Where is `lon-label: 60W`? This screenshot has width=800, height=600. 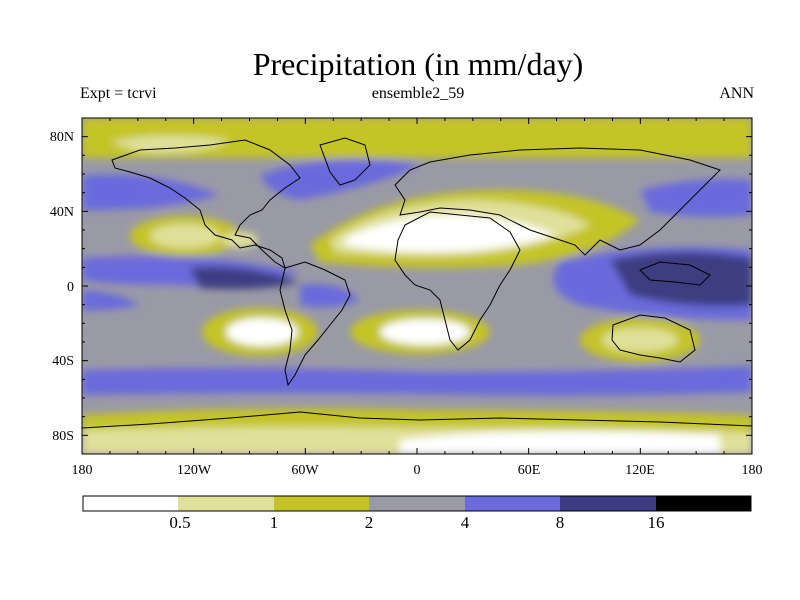 lon-label: 60W is located at coordinates (305, 470).